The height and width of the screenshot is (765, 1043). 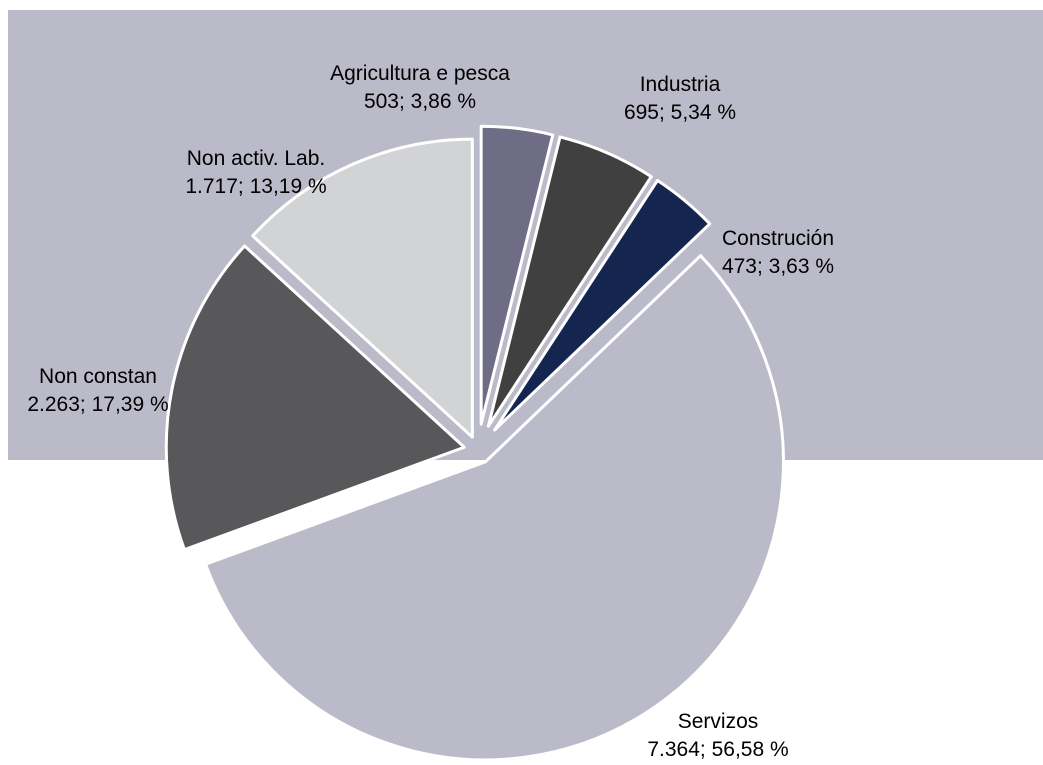 What do you see at coordinates (718, 721) in the screenshot?
I see `slice-label-3: Servizos` at bounding box center [718, 721].